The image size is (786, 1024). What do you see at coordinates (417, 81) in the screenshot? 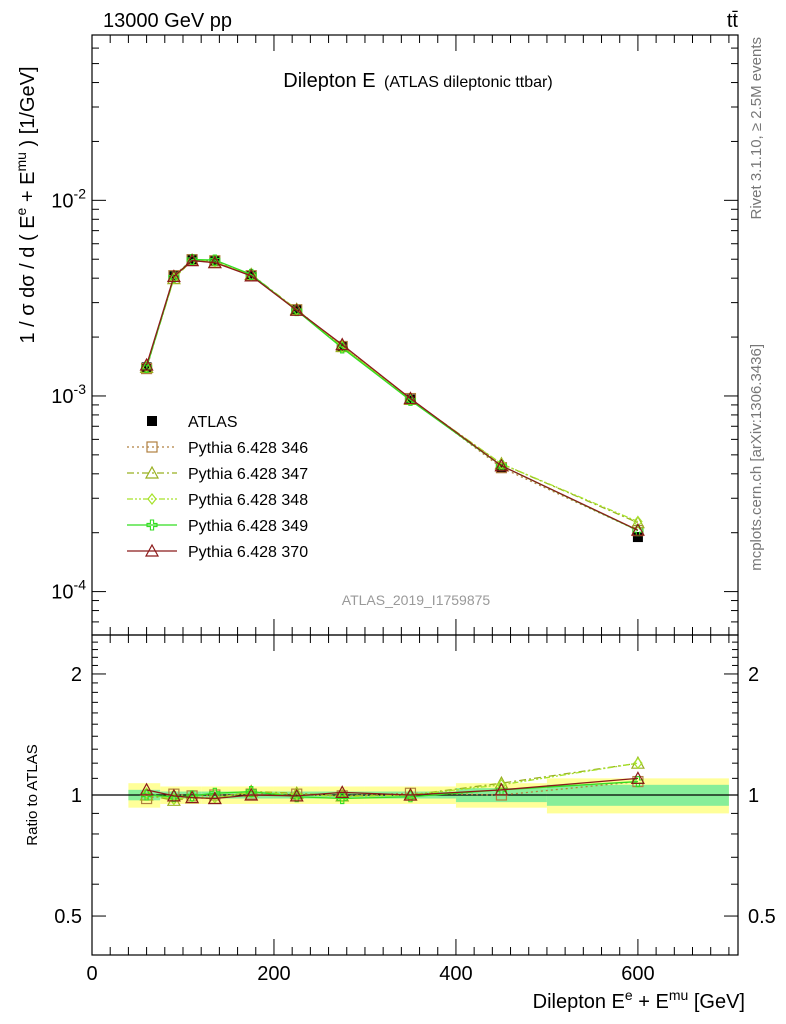
I see `plot-title: Dilepton E (ATLAS dileptonic ttbar)` at bounding box center [417, 81].